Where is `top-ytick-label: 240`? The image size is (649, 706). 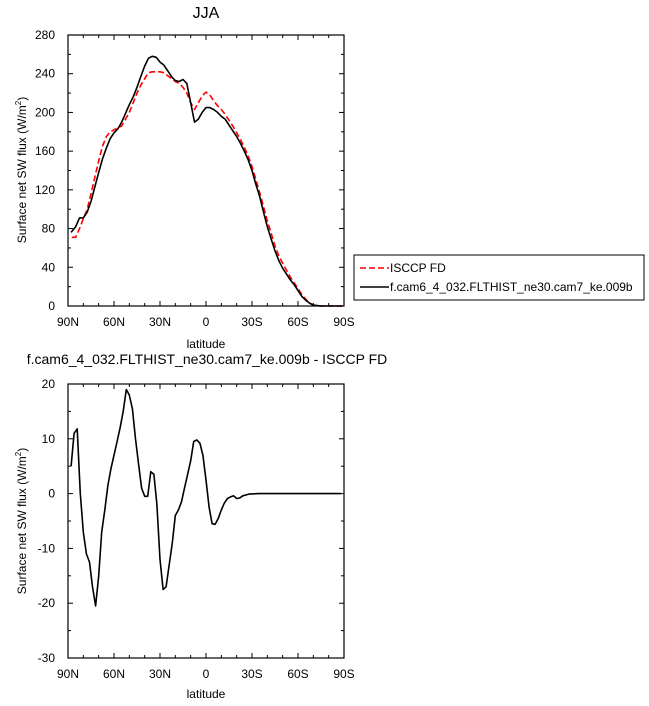 top-ytick-label: 240 is located at coordinates (45, 74).